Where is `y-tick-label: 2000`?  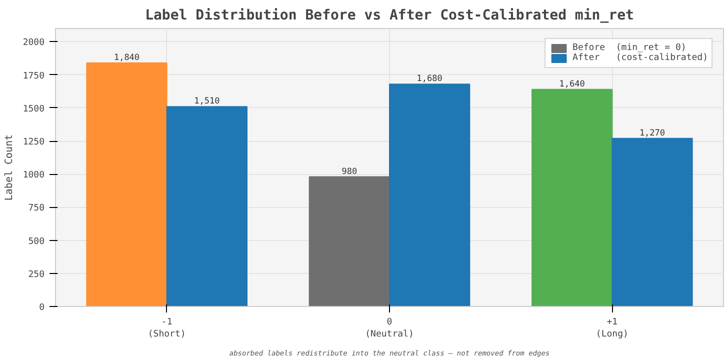 y-tick-label: 2000 is located at coordinates (33, 43).